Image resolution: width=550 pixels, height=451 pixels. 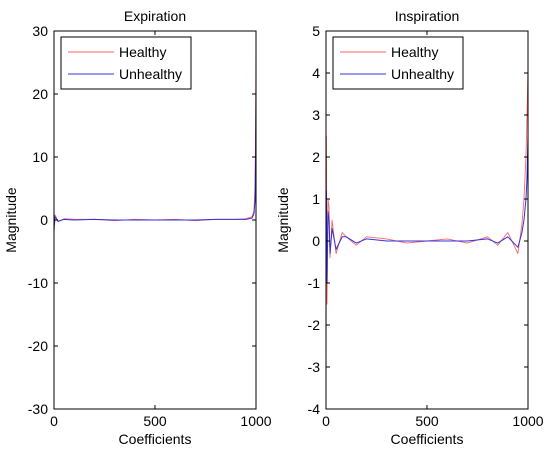 What do you see at coordinates (38, 346) in the screenshot?
I see `y-tick-label: -20` at bounding box center [38, 346].